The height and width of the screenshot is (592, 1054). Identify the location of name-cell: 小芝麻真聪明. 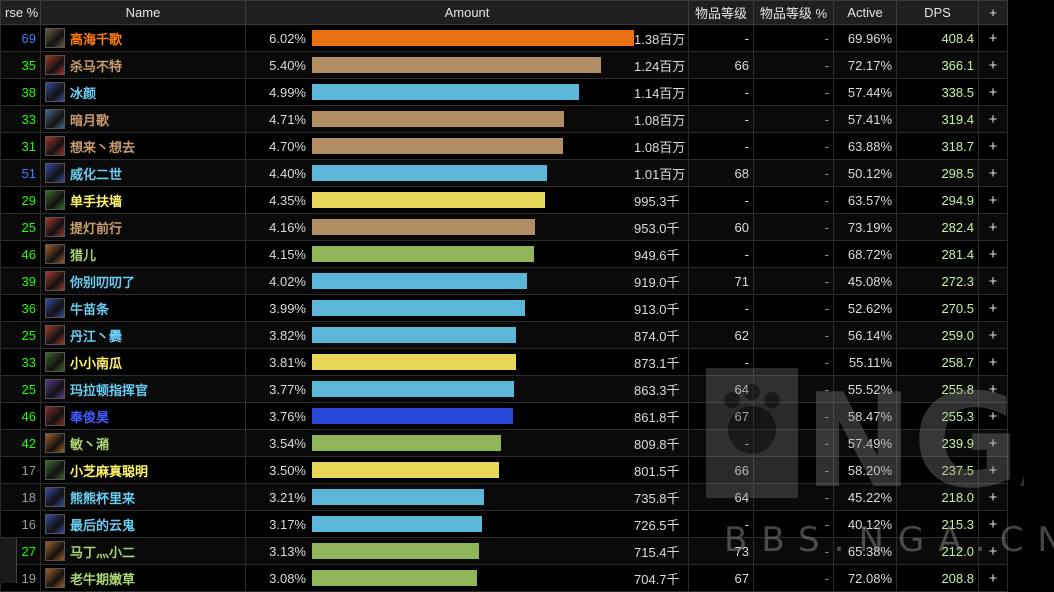
(143, 470).